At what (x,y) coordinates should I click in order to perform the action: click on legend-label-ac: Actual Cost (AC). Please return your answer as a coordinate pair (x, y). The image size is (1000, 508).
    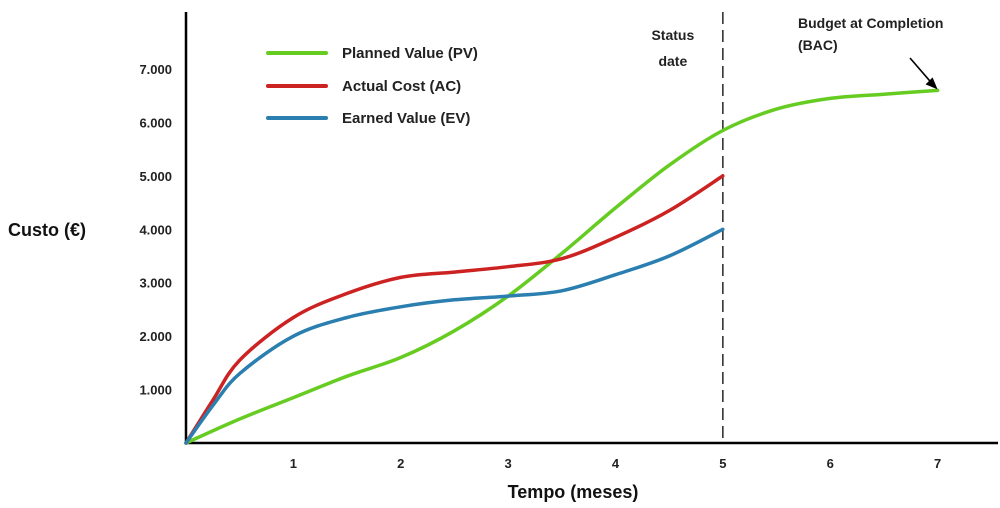
    Looking at the image, I should click on (401, 86).